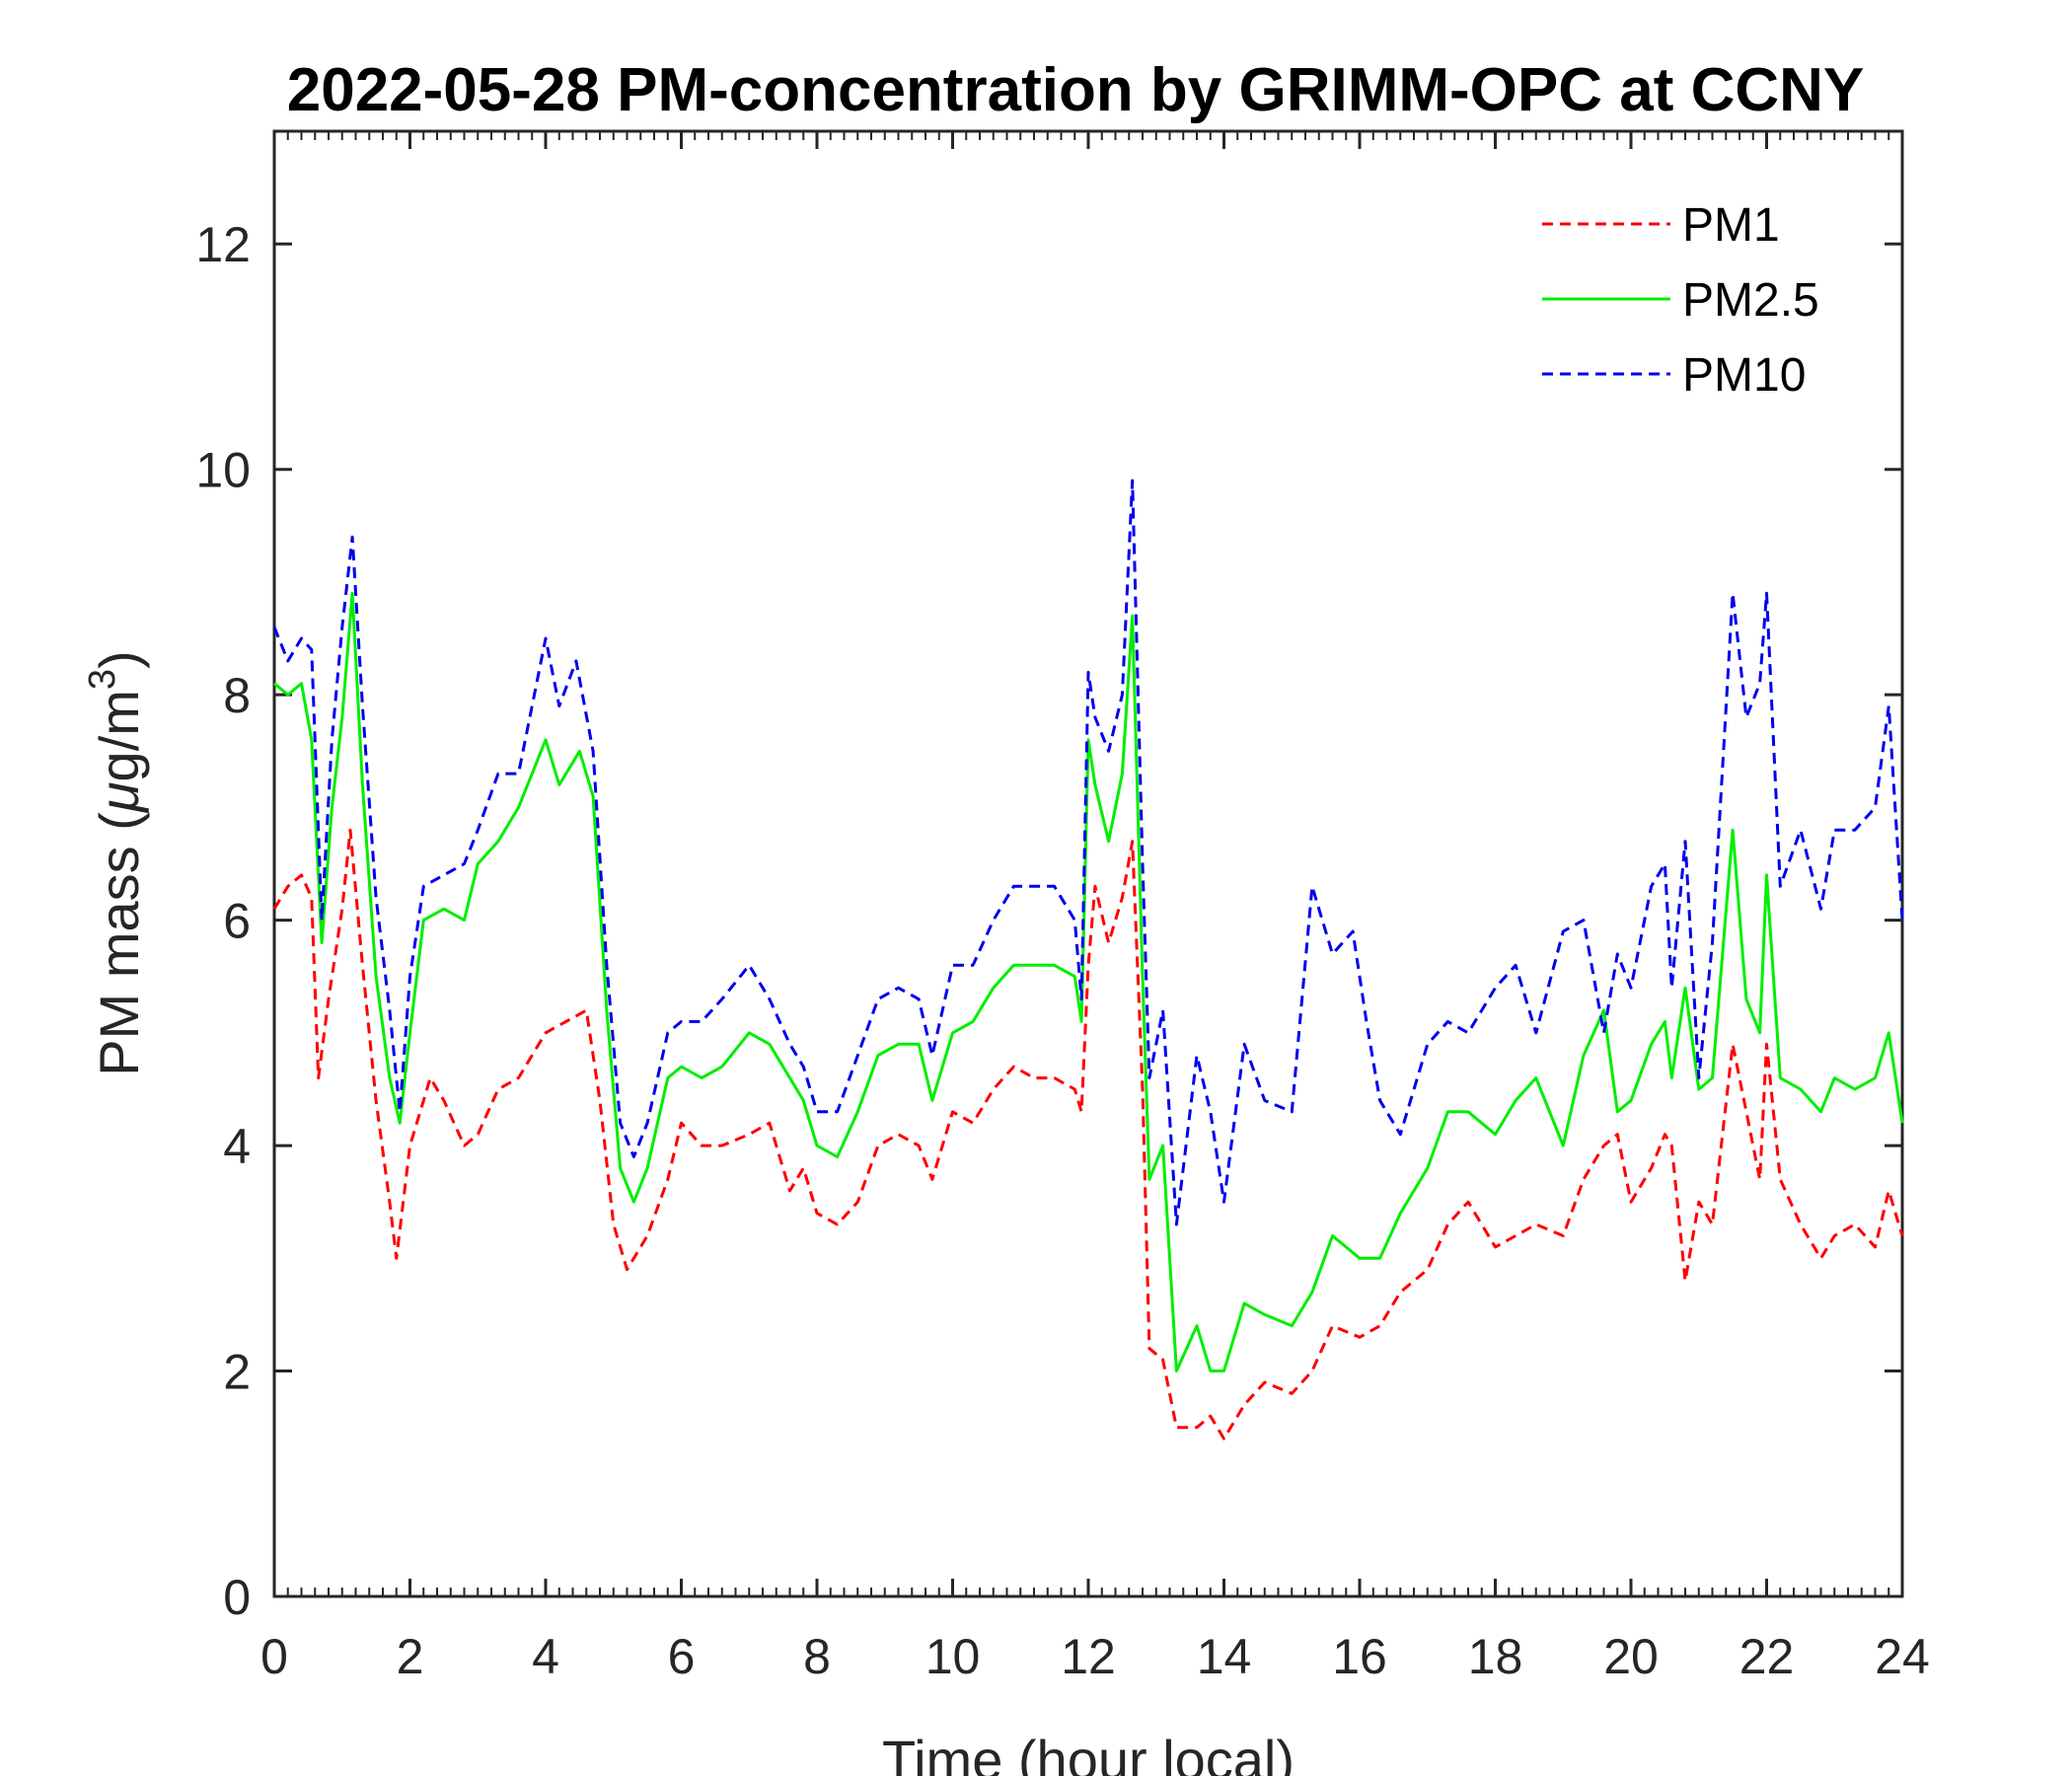 Image resolution: width=2072 pixels, height=1776 pixels. What do you see at coordinates (274, 1657) in the screenshot?
I see `x-tick-label: 0` at bounding box center [274, 1657].